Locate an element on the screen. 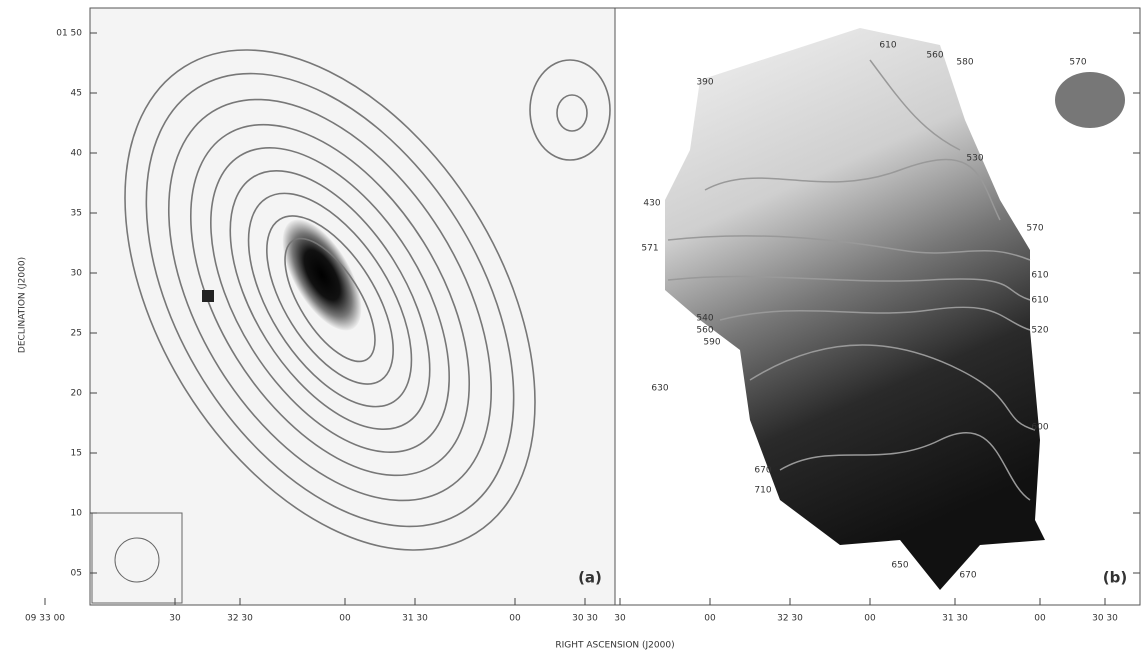 The image size is (1143, 660). y-tick-label: 35 is located at coordinates (76, 214).